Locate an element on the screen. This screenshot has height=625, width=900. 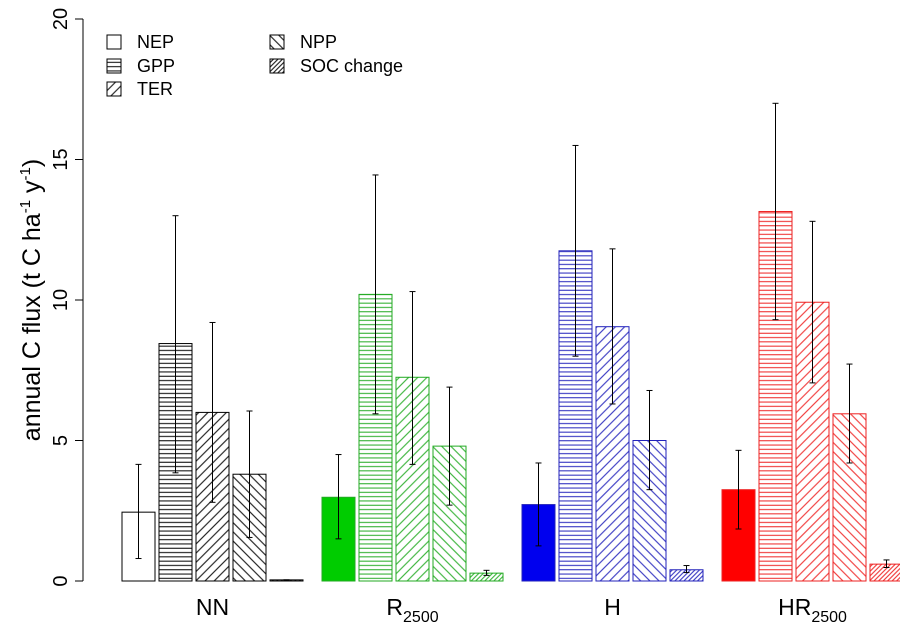
legend-label-soc-change: SOC change is located at coordinates (351, 66).